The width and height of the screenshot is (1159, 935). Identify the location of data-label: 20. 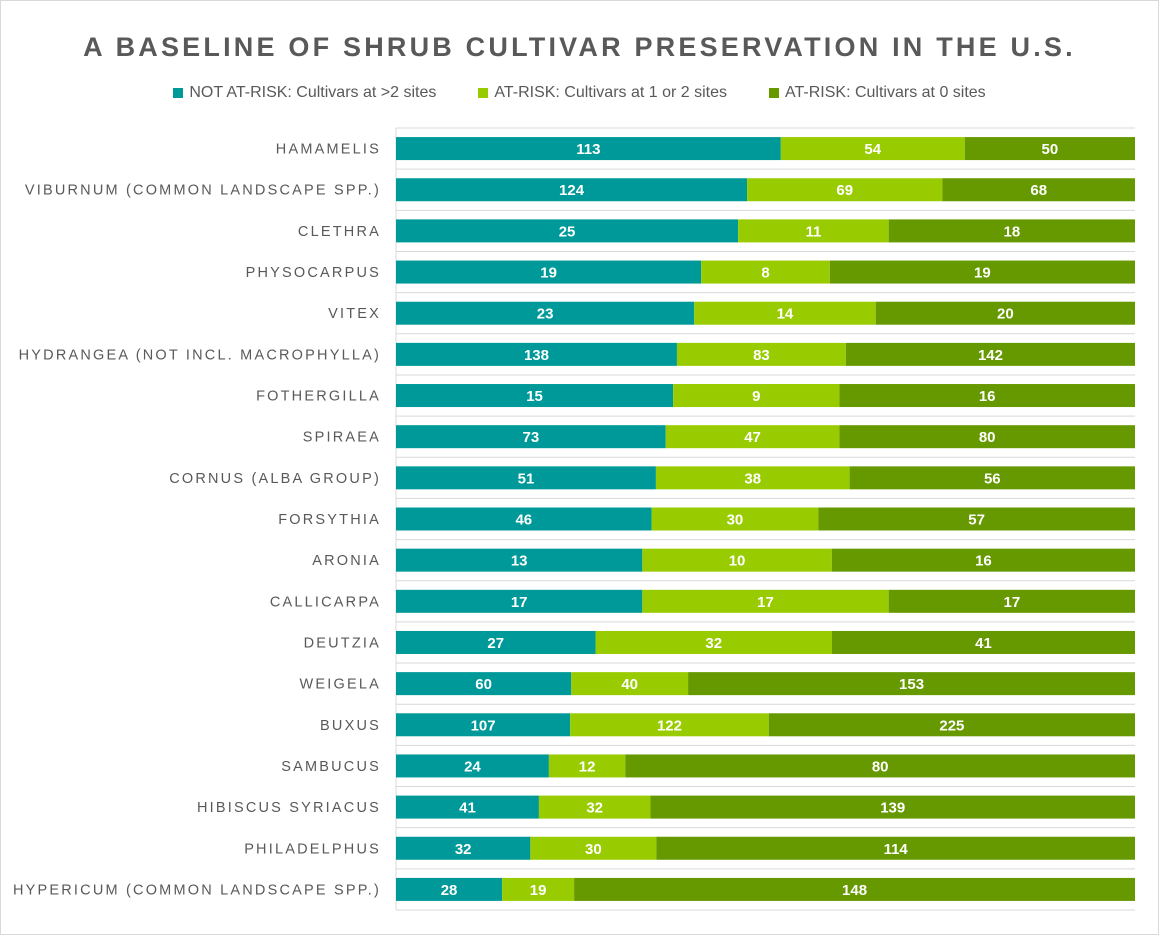
(1005, 314).